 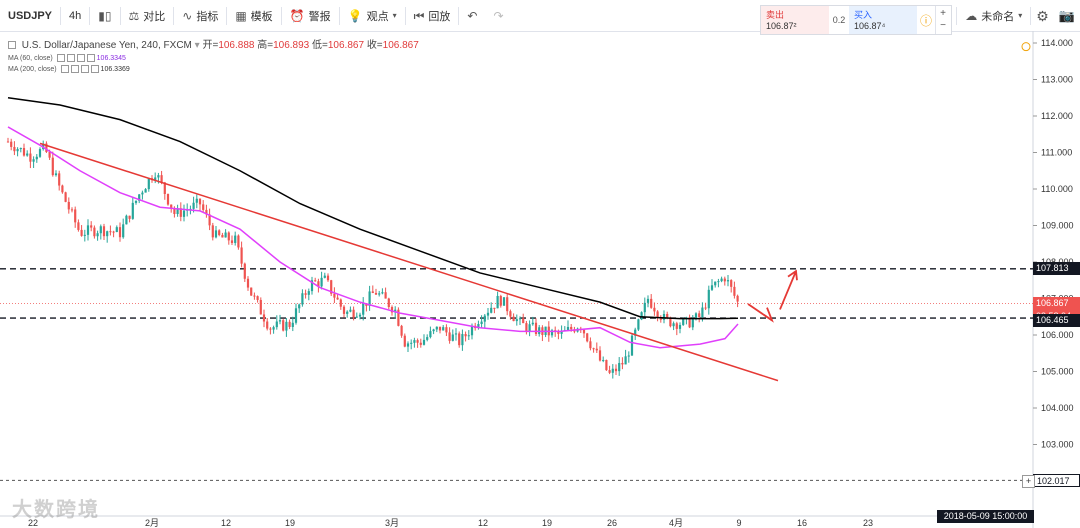 What do you see at coordinates (738, 523) in the screenshot?
I see `time-tick-label: 9` at bounding box center [738, 523].